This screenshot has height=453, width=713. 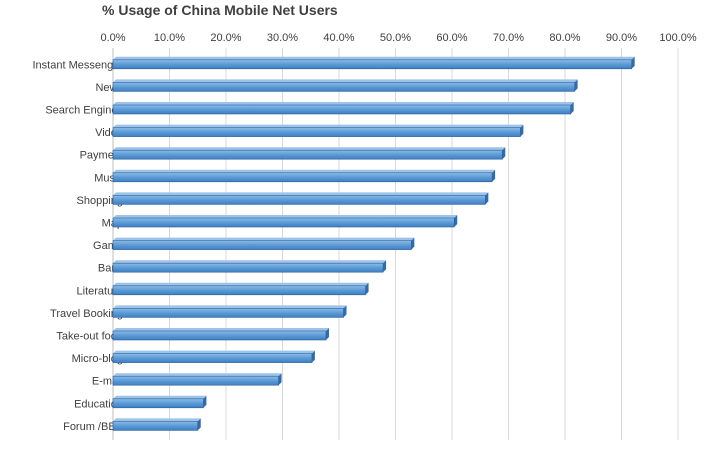 I want to click on category-label: Literature, so click(x=100, y=291).